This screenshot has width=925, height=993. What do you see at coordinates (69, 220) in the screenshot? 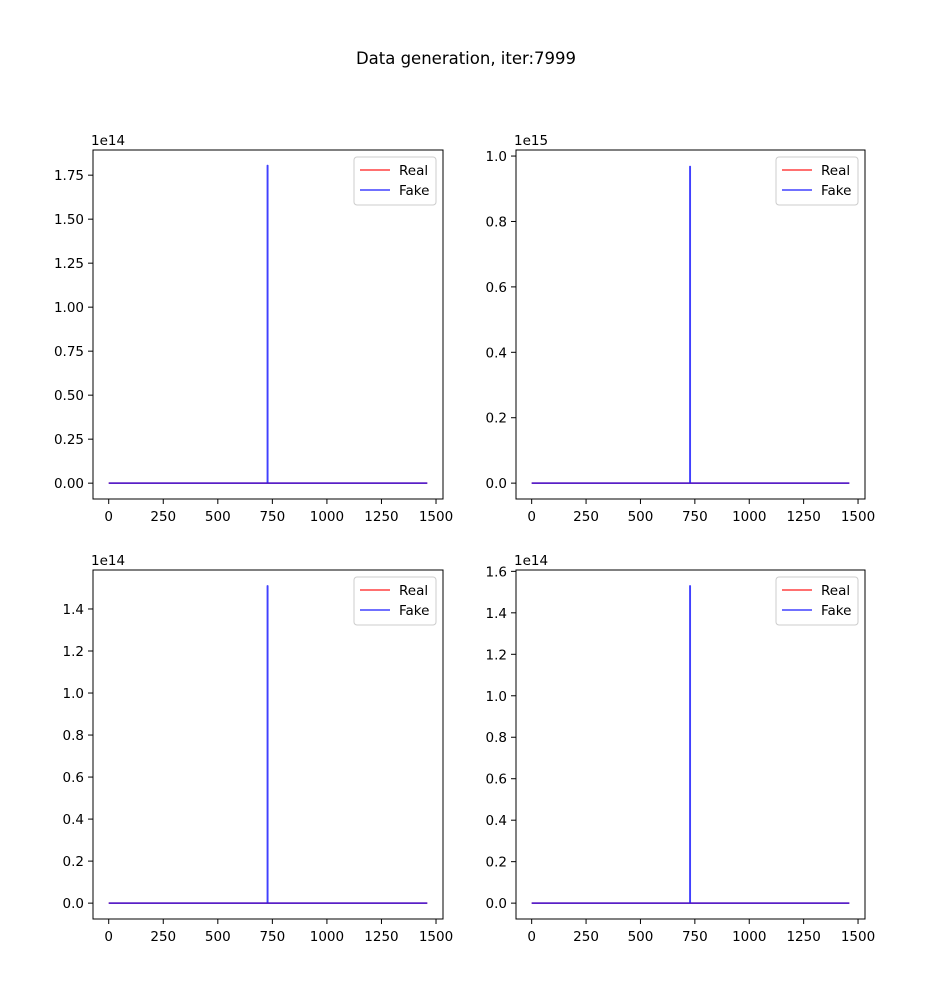
I see `y-tick-label: 1.50` at bounding box center [69, 220].